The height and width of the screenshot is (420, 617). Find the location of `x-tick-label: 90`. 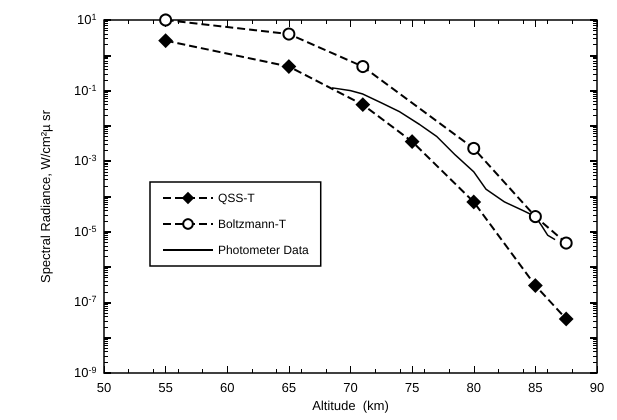

x-tick-label: 90 is located at coordinates (597, 387).